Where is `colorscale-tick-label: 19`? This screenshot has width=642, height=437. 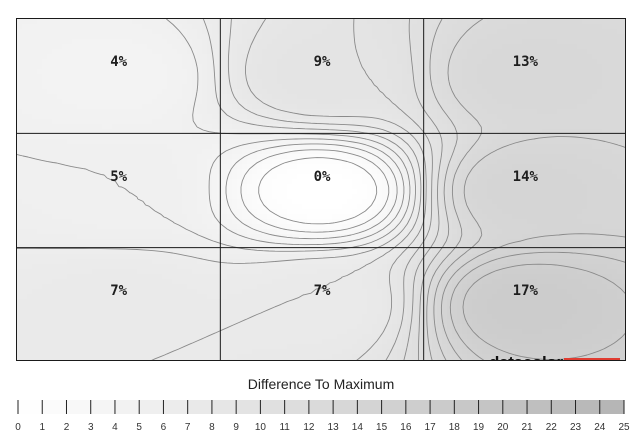 colorscale-tick-label: 19 is located at coordinates (479, 427).